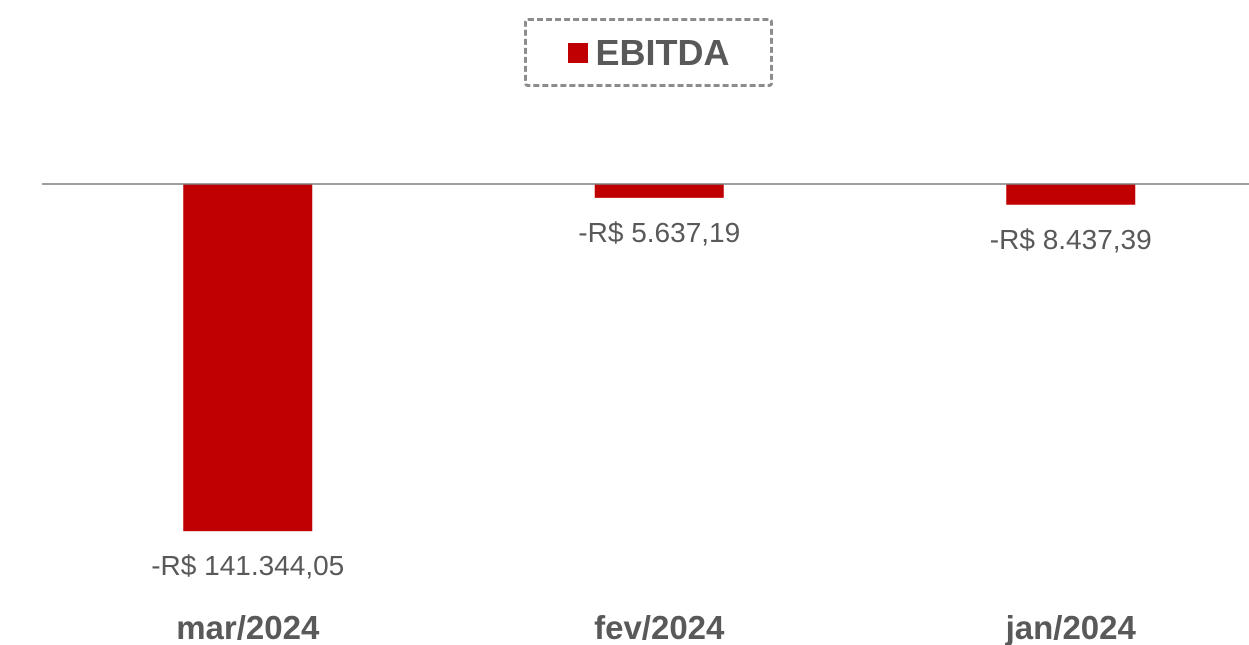 This screenshot has width=1249, height=645. I want to click on legend: EBITDA, so click(648, 52).